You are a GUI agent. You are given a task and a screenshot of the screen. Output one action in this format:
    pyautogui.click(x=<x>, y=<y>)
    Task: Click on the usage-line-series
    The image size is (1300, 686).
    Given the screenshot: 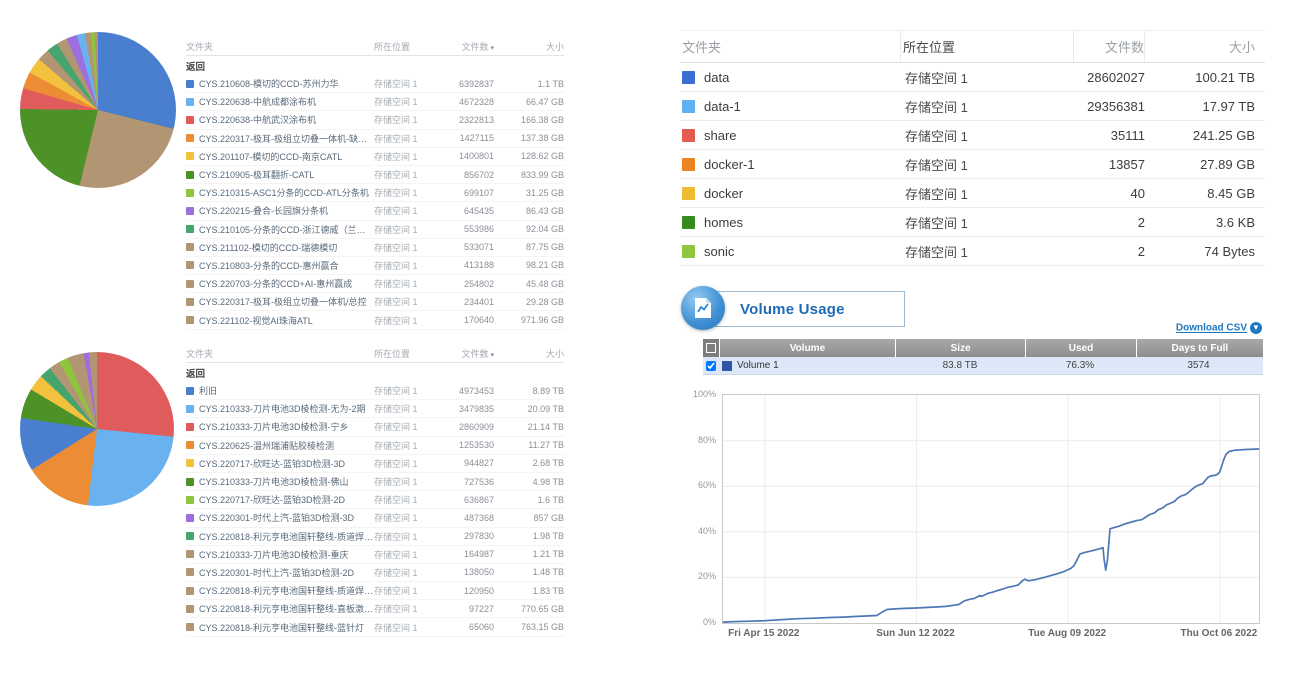 What is the action you would take?
    pyautogui.click(x=991, y=535)
    